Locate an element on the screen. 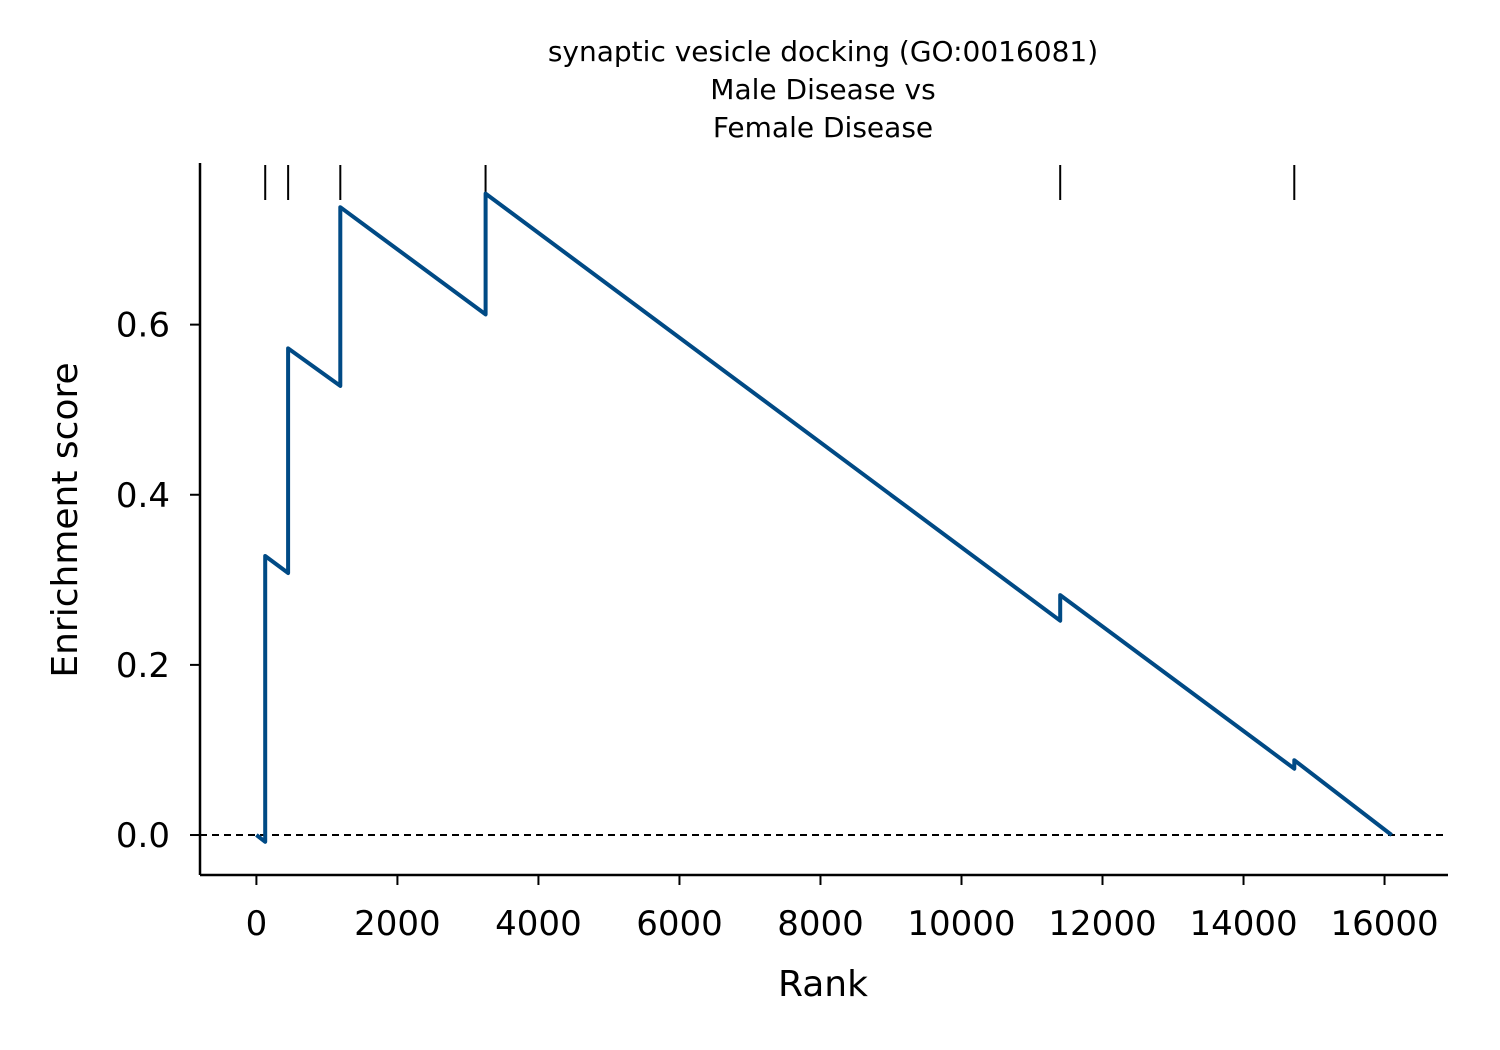  x-axis-ticks: 0 2000 4000 6000 8000 10000 12000 14000 16000 is located at coordinates (842, 909).